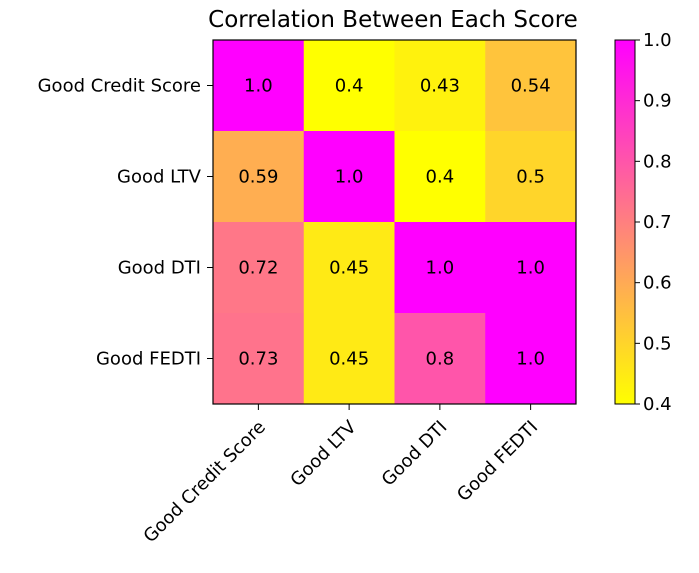  What do you see at coordinates (415, 454) in the screenshot?
I see `x-tick-label: Good DTI` at bounding box center [415, 454].